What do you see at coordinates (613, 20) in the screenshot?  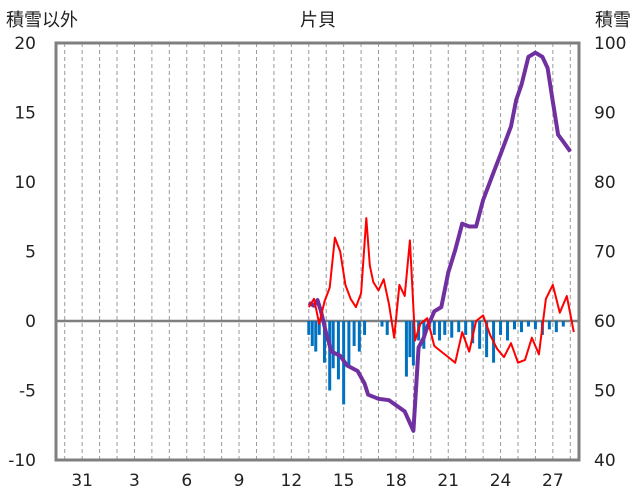 I see `right-axis-label: 積雪` at bounding box center [613, 20].